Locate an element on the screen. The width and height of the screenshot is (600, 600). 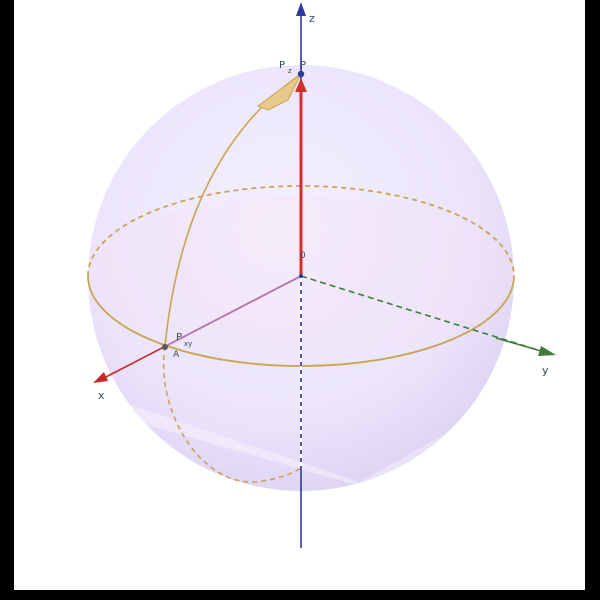
y-axis-line-front is located at coordinates (518, 344).